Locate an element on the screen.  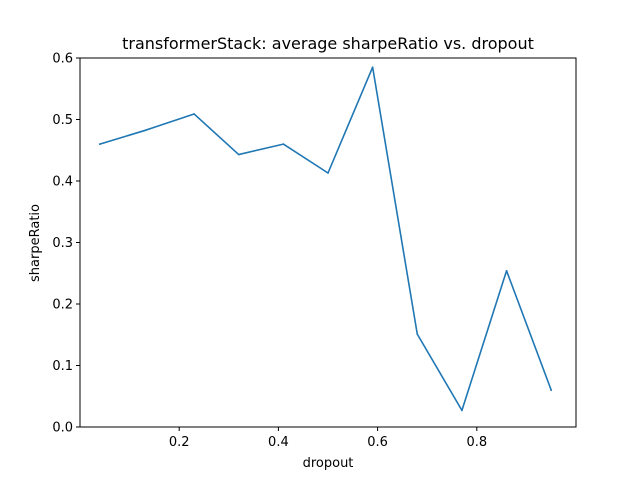
x-tick-label: 0.8 is located at coordinates (476, 442).